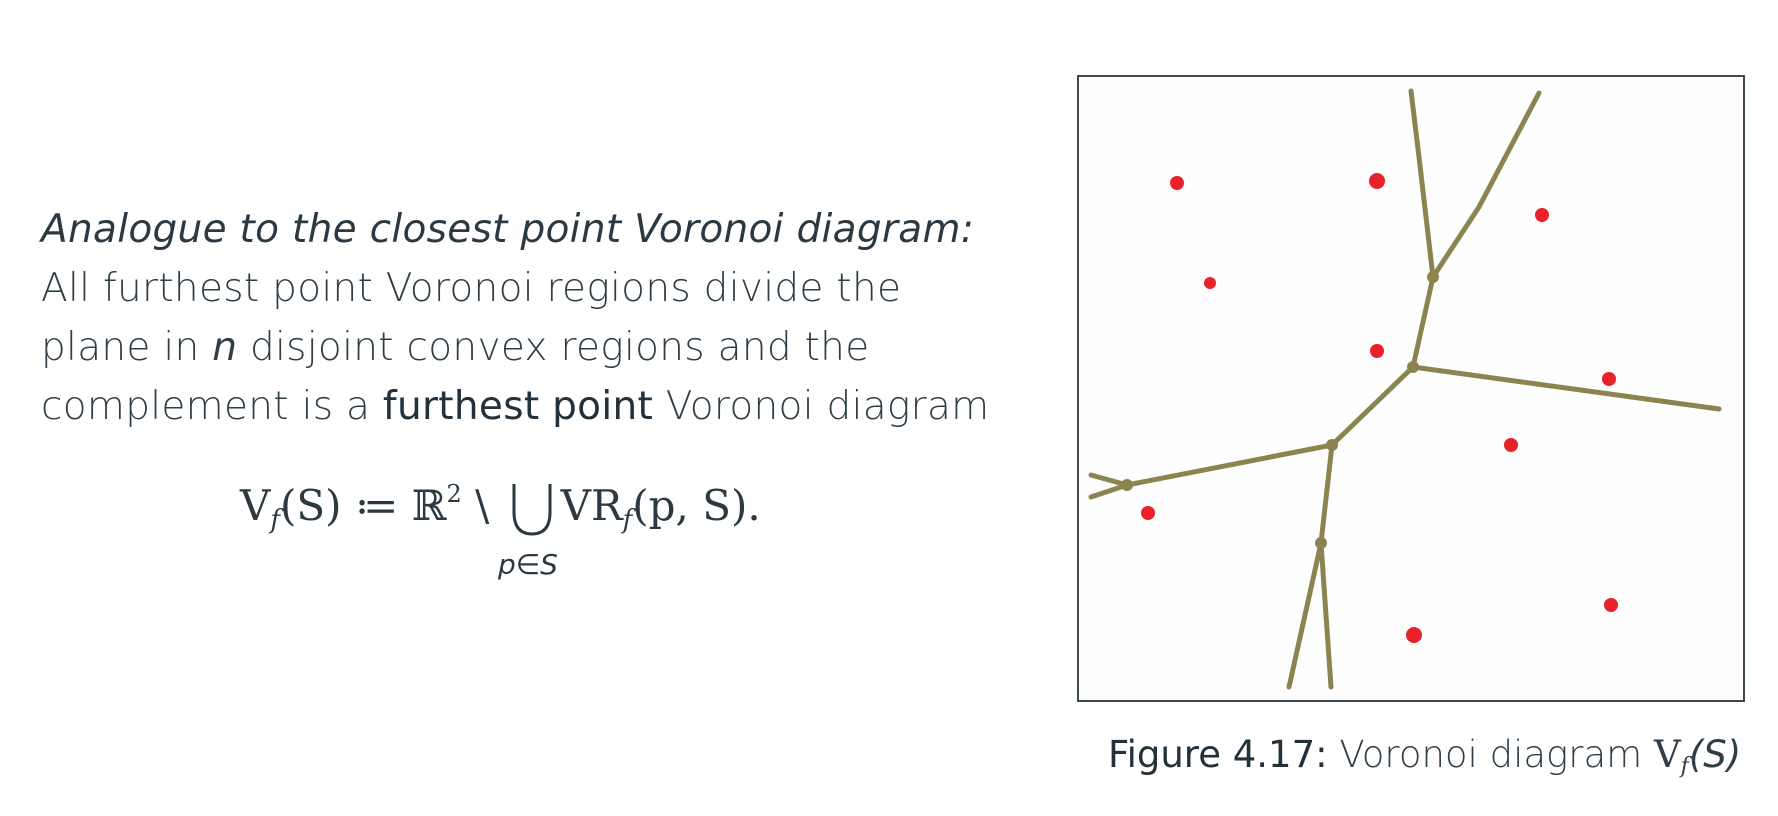 The height and width of the screenshot is (816, 1778). What do you see at coordinates (363, 505) in the screenshot?
I see `formula-lhs-arg: (S) ≔ ℝ` at bounding box center [363, 505].